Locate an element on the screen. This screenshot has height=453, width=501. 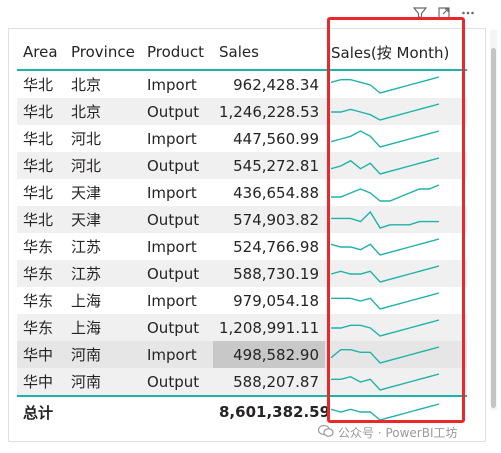
column-header-product: Product is located at coordinates (175, 52).